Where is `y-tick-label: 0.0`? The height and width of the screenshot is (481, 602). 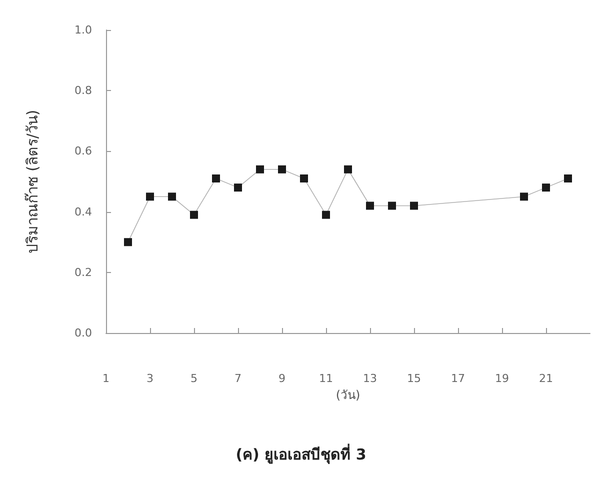
y-tick-label: 0.0 is located at coordinates (83, 333).